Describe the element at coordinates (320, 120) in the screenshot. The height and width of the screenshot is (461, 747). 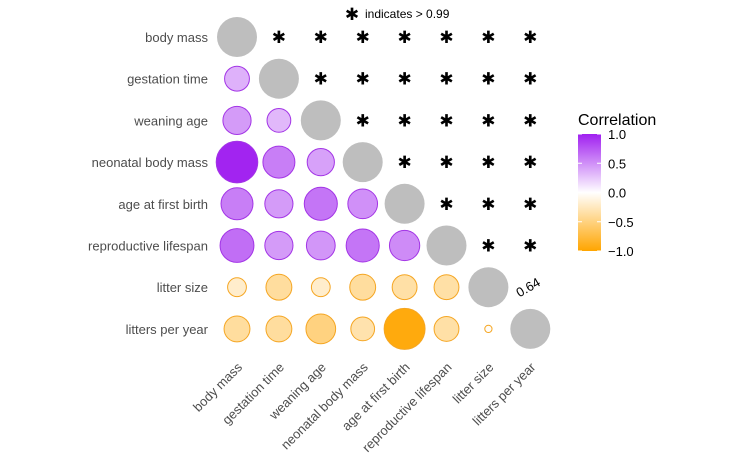
I see `diagonal-circle-weaning-age` at that location.